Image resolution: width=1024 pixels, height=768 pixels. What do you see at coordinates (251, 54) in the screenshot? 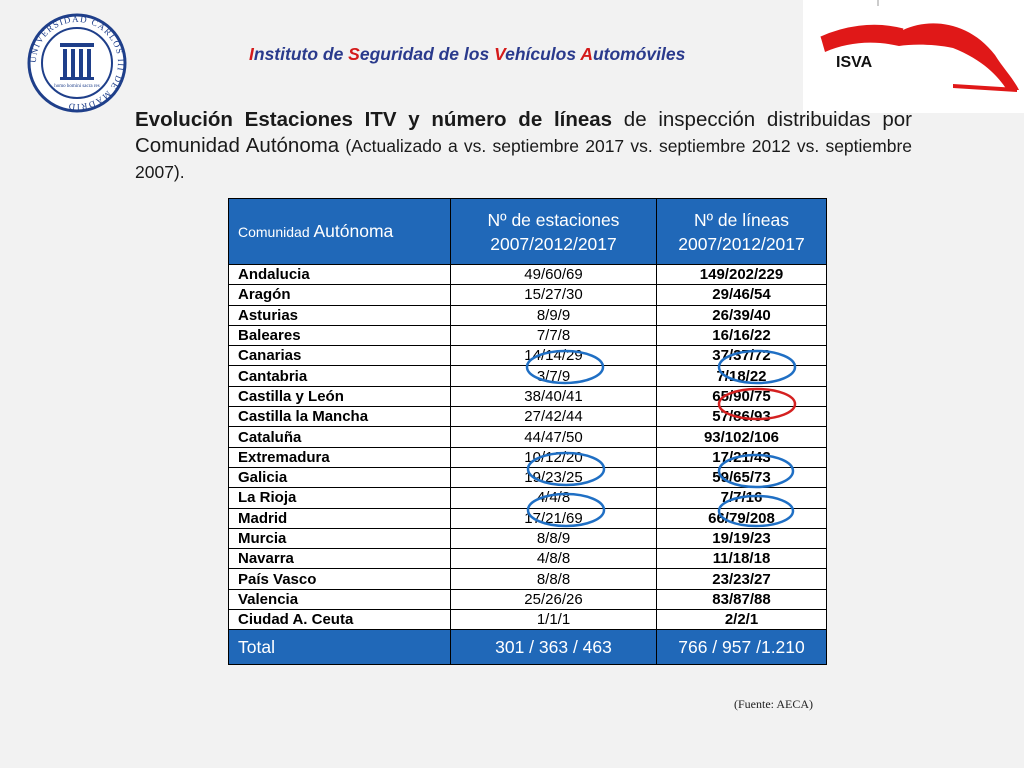
I see `title-initial: I` at bounding box center [251, 54].